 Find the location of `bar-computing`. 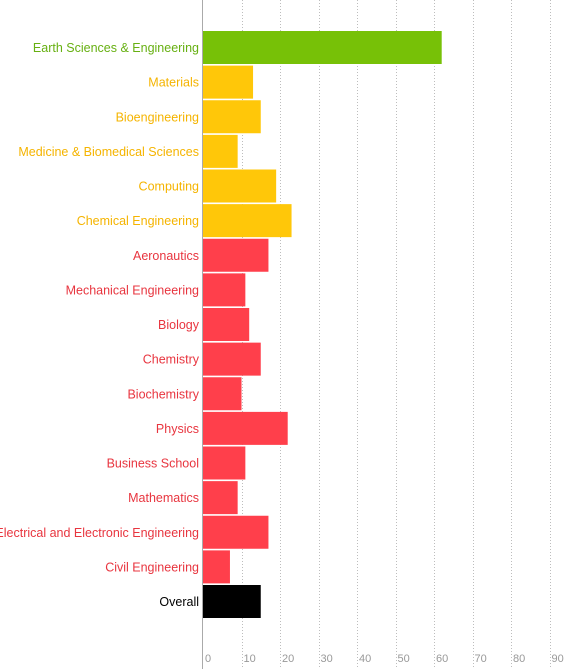

bar-computing is located at coordinates (240, 186).